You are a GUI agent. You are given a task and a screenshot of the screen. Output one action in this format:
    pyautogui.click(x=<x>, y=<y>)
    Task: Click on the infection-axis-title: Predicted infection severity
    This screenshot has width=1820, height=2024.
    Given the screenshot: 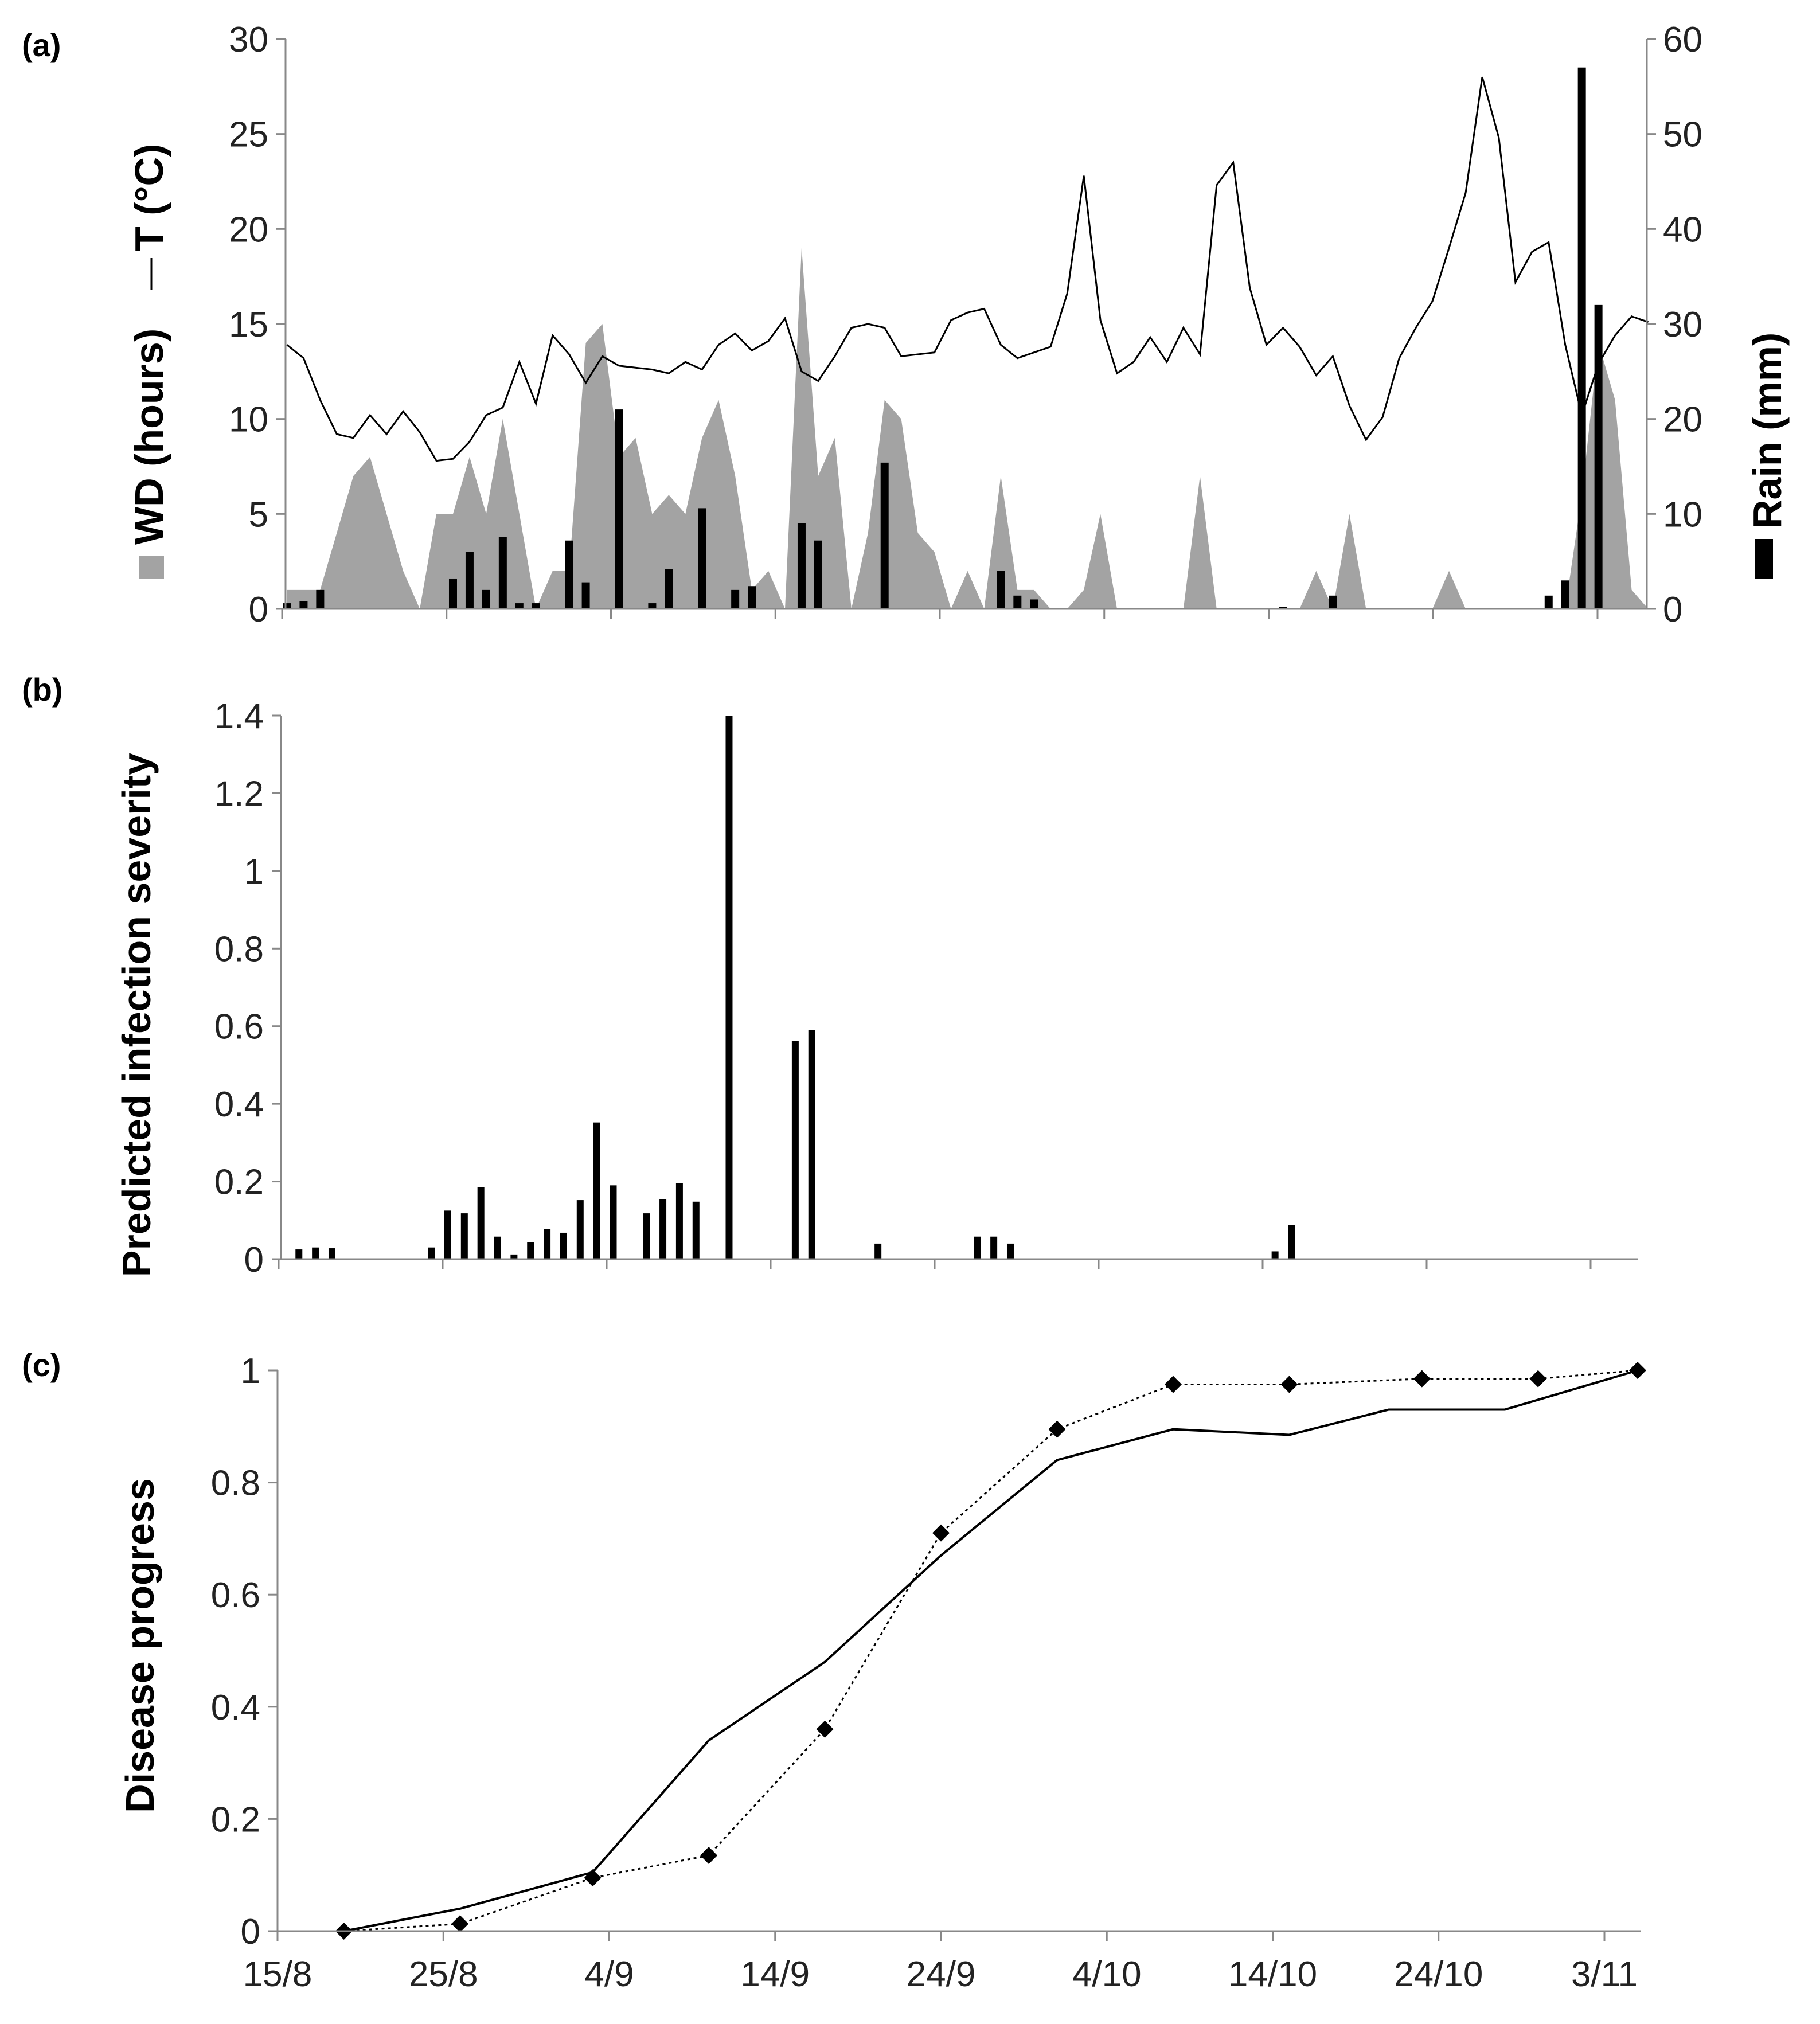 What is the action you would take?
    pyautogui.click(x=136, y=1015)
    